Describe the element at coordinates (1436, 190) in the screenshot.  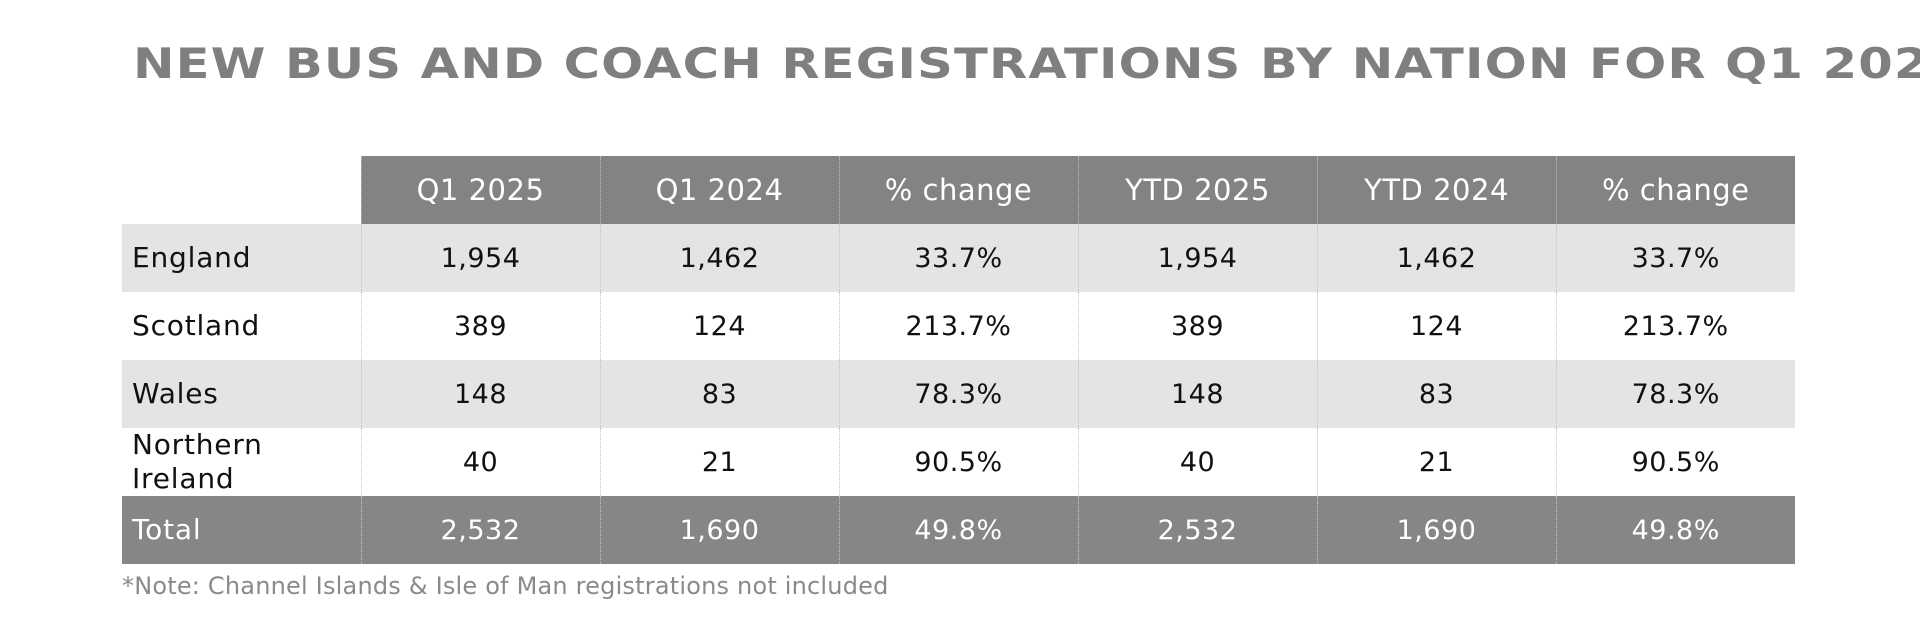
I see `column-header: YTD 2024` at that location.